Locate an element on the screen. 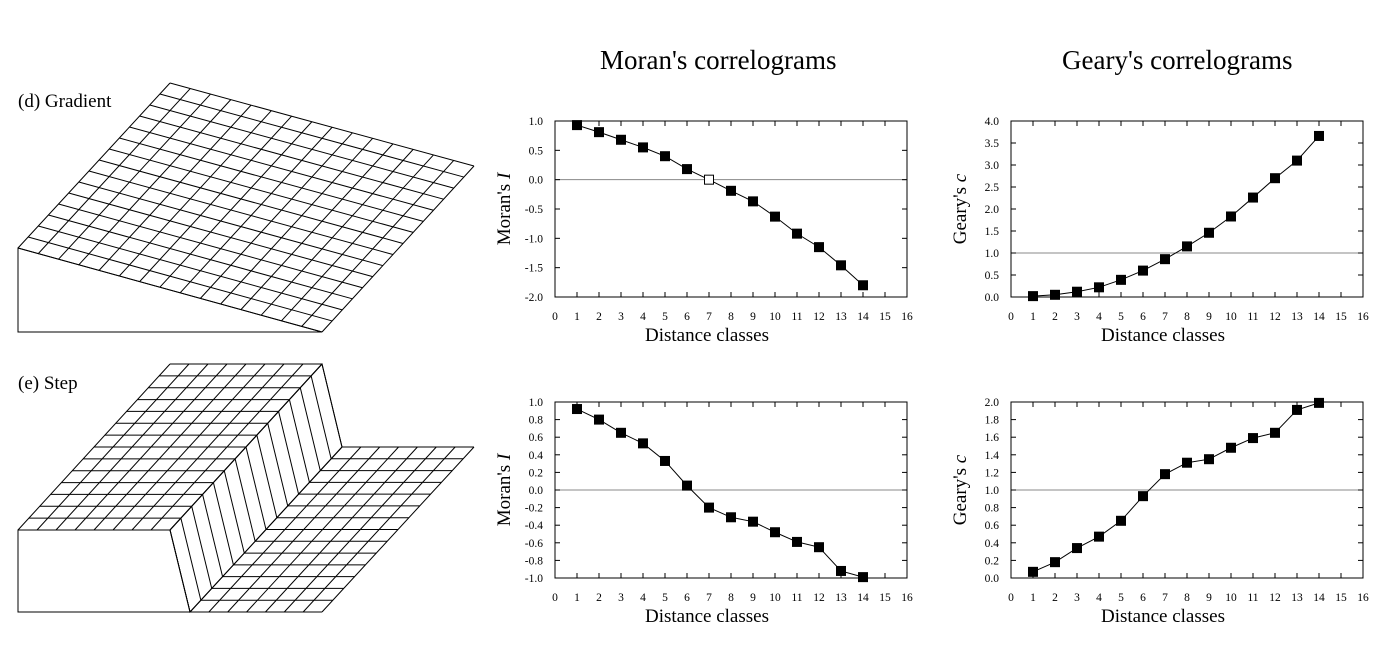 The image size is (1394, 648). y-tick-label: 3.5 is located at coordinates (992, 144).